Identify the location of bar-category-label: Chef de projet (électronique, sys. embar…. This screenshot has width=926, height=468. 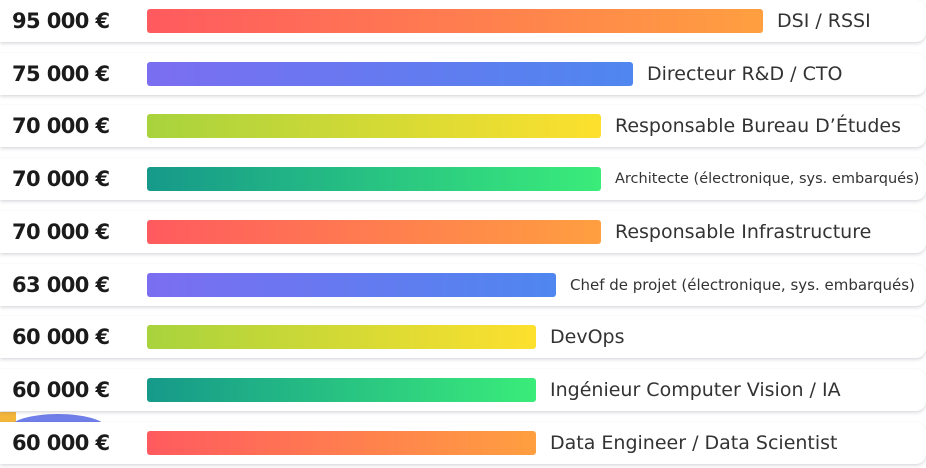
(742, 284).